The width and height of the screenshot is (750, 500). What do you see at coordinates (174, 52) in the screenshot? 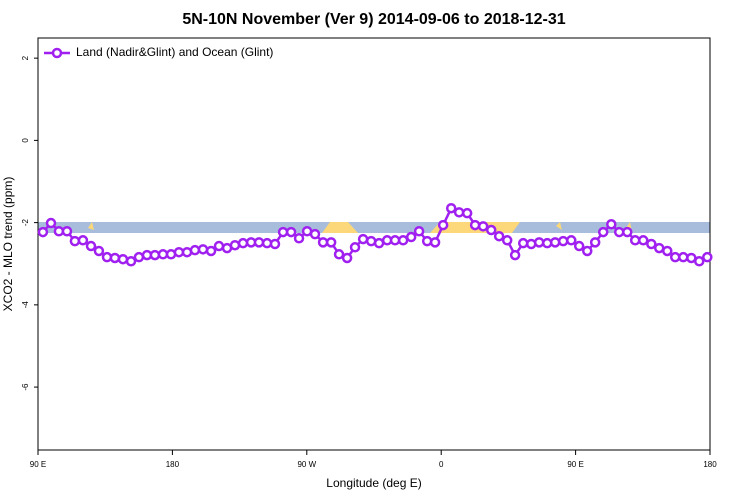
I see `legend-label: Land (Nadir&Glint) and Ocean (Glint)` at bounding box center [174, 52].